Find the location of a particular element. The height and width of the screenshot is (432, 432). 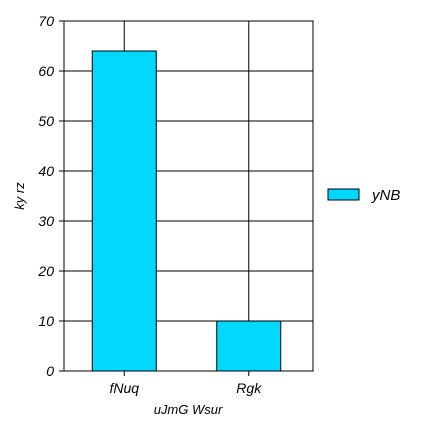

x-axis-label: uJmG Wsur is located at coordinates (188, 409).